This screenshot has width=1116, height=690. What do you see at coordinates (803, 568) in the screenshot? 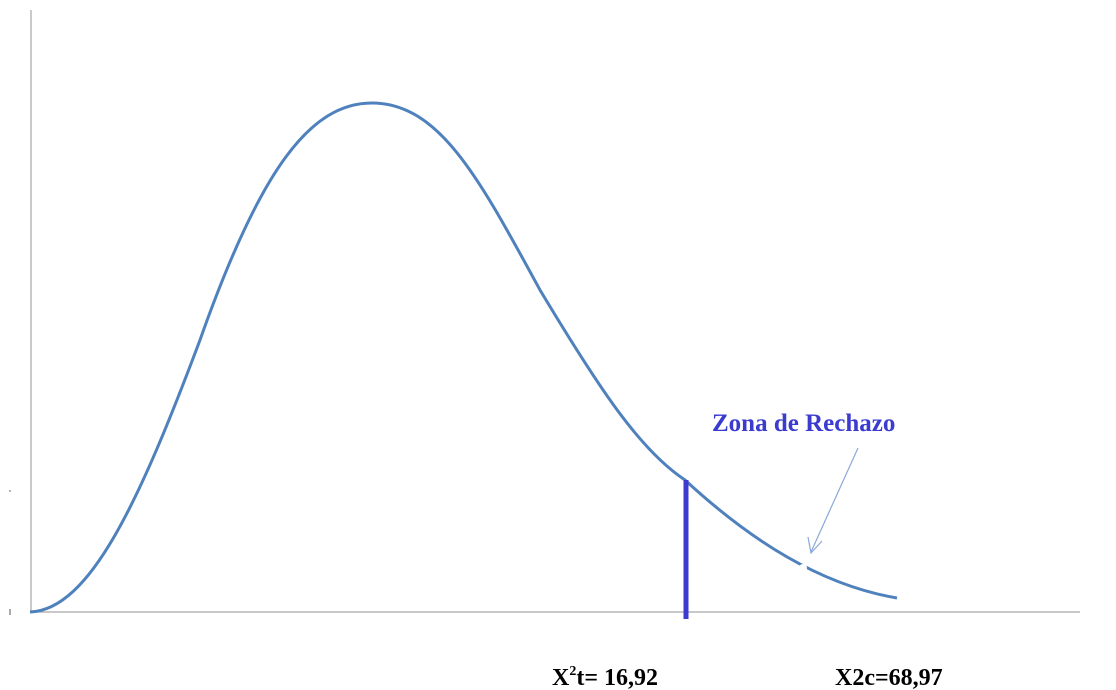
I see `curve-gap` at bounding box center [803, 568].